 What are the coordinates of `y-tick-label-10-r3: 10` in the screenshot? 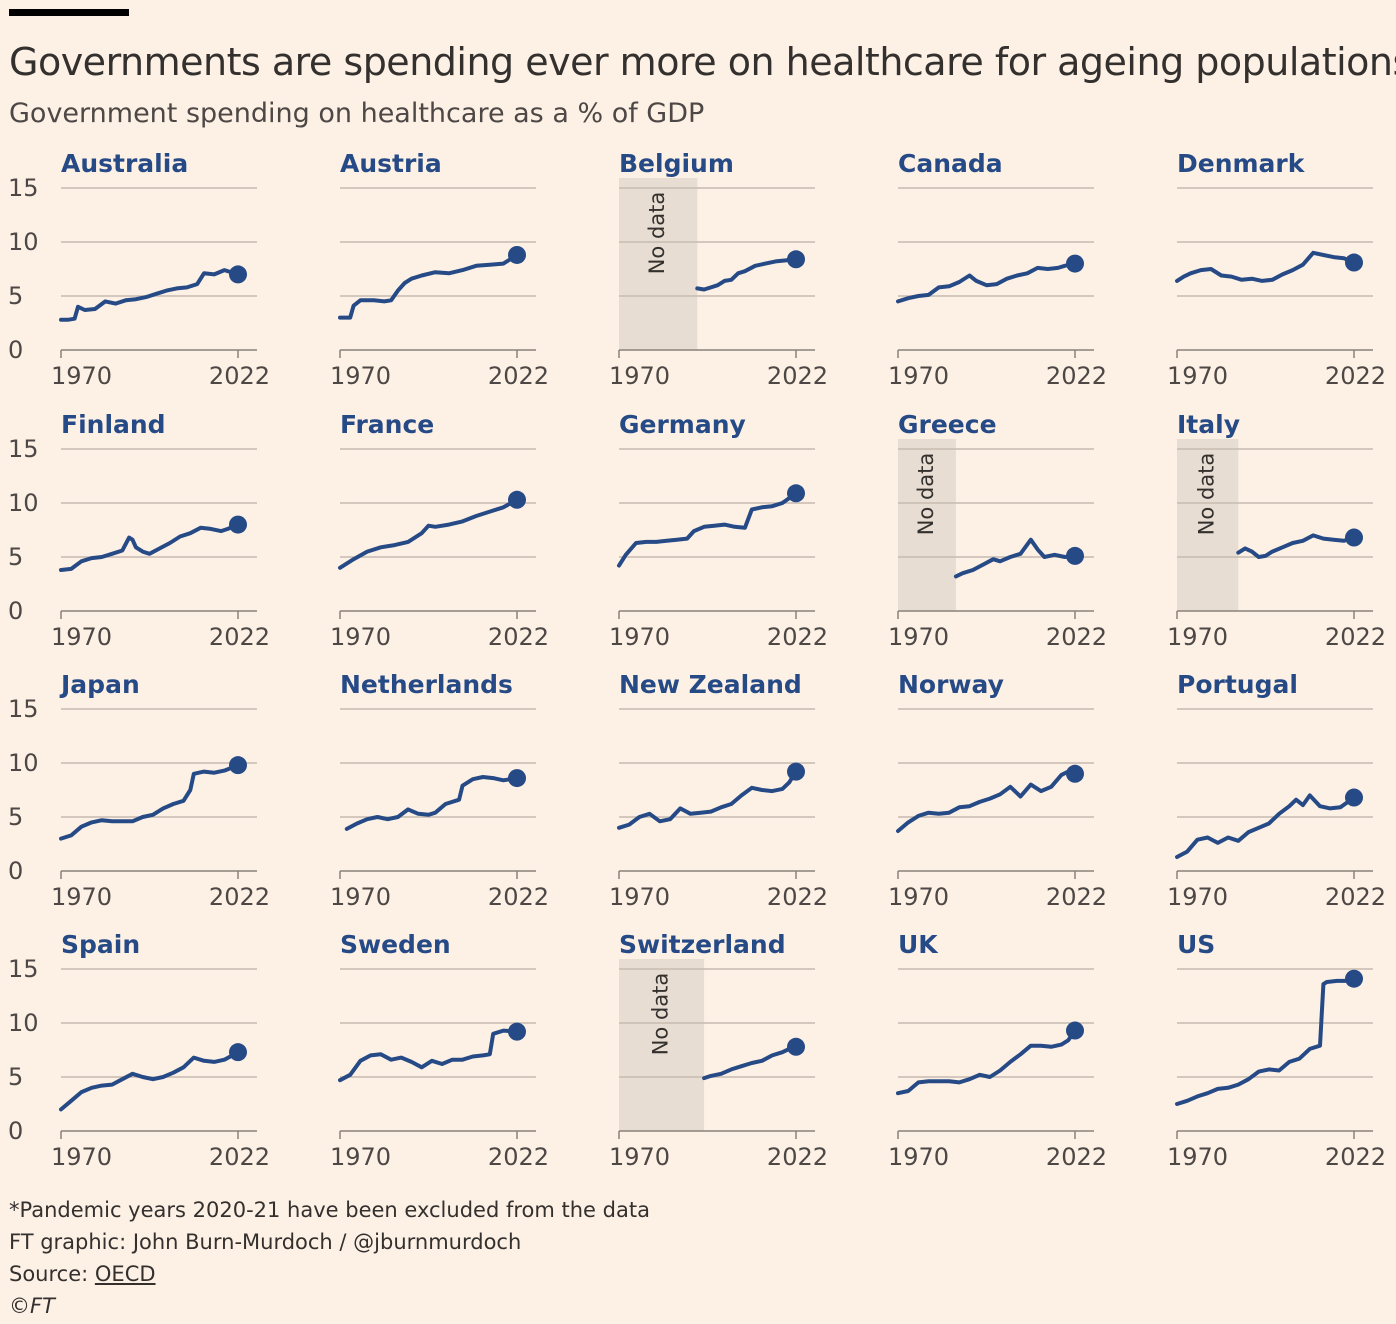 It's located at (23, 1023).